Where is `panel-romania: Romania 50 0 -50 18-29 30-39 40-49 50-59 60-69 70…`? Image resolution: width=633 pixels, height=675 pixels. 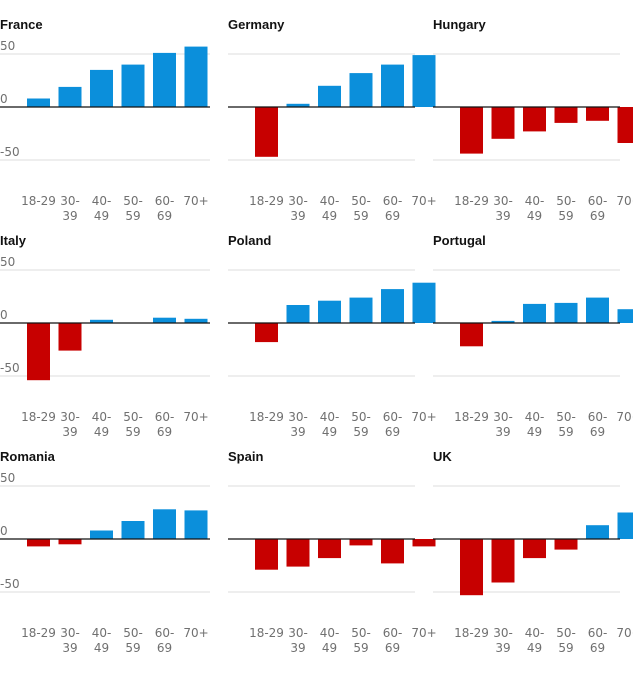 panel-romania: Romania 50 0 -50 18-29 30-39 40-49 50-59 60-69 70… is located at coordinates (105, 552).